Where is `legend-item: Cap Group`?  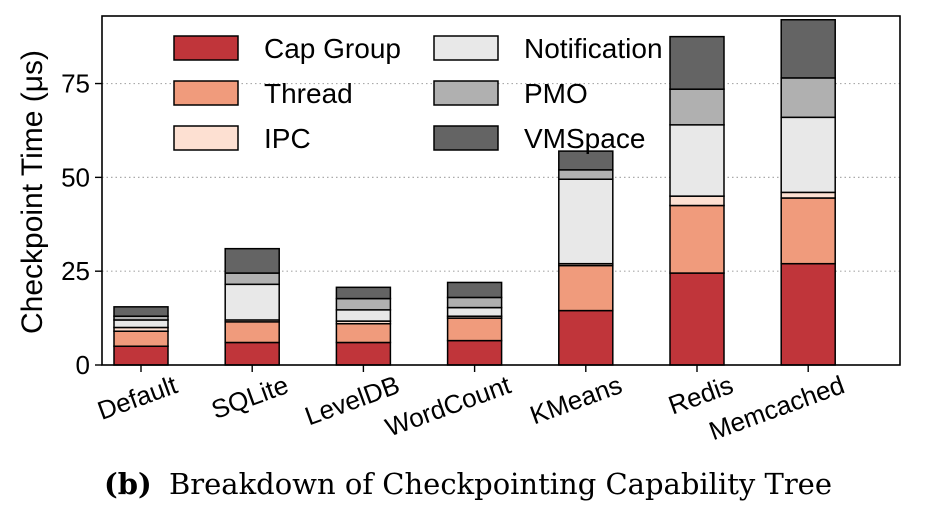
legend-item: Cap Group is located at coordinates (287, 48).